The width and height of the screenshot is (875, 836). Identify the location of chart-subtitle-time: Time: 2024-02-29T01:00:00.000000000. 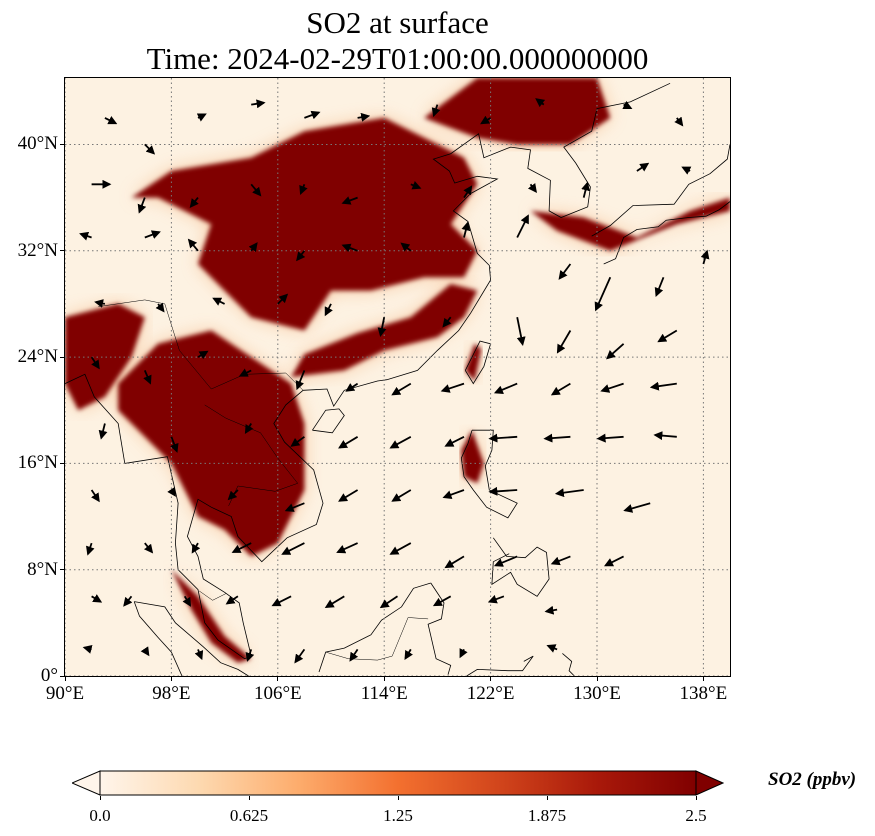
(397, 58).